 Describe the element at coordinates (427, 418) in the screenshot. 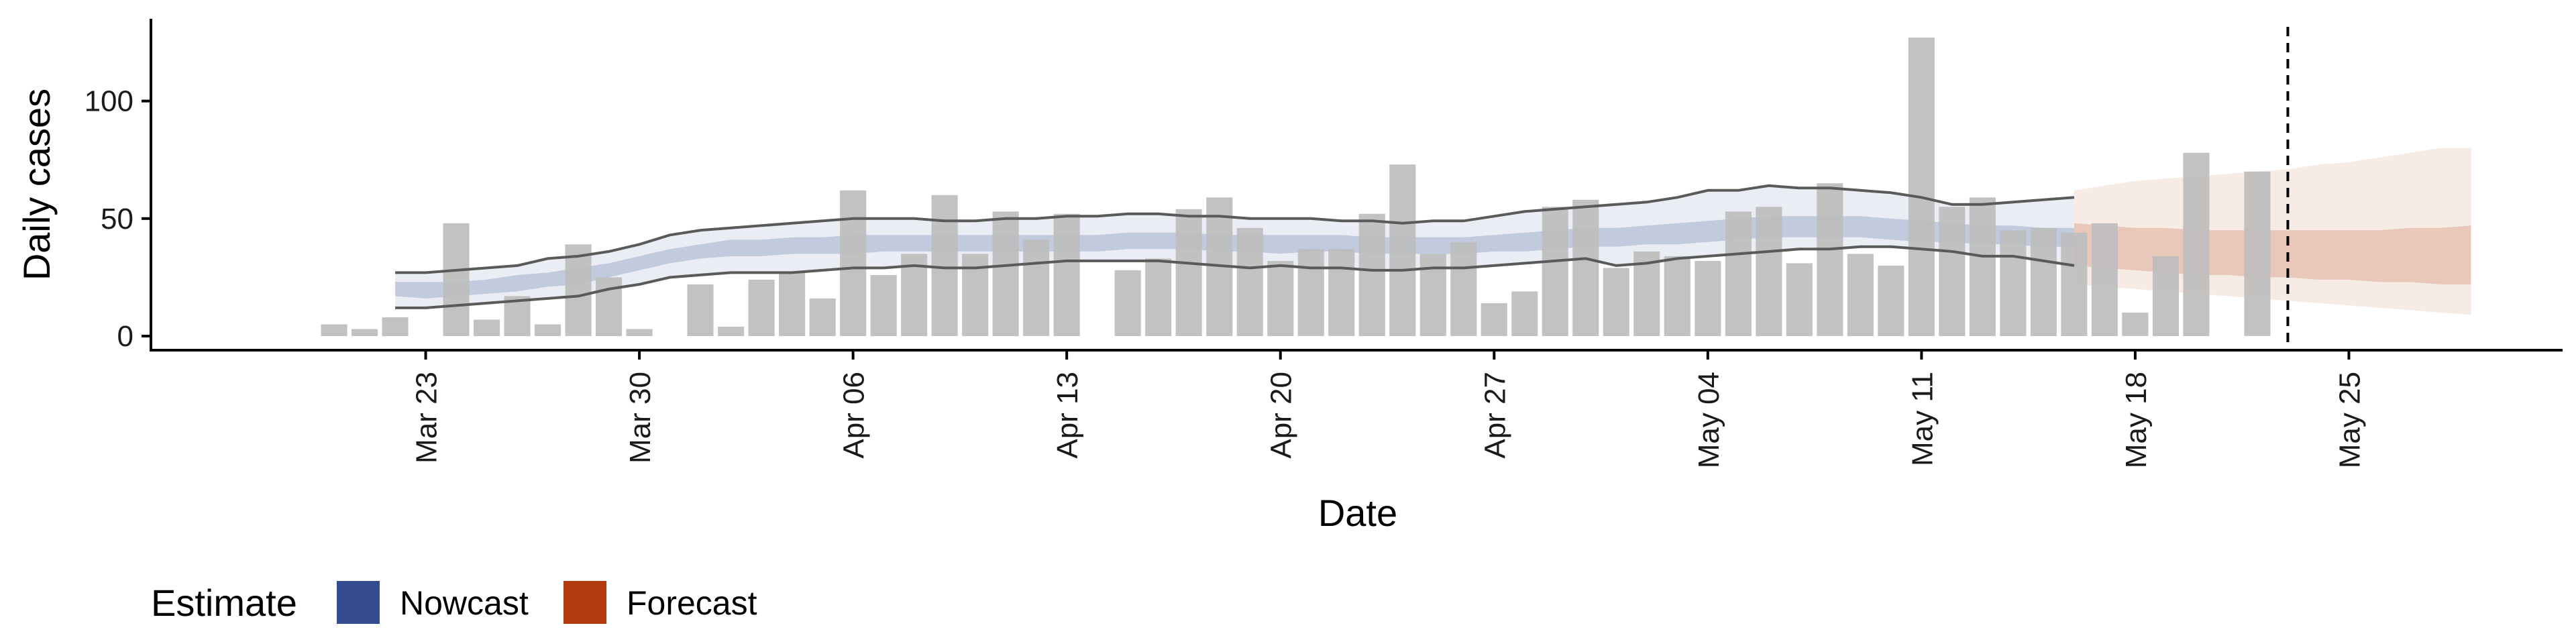

I see `x-tick-label: Mar 23` at that location.